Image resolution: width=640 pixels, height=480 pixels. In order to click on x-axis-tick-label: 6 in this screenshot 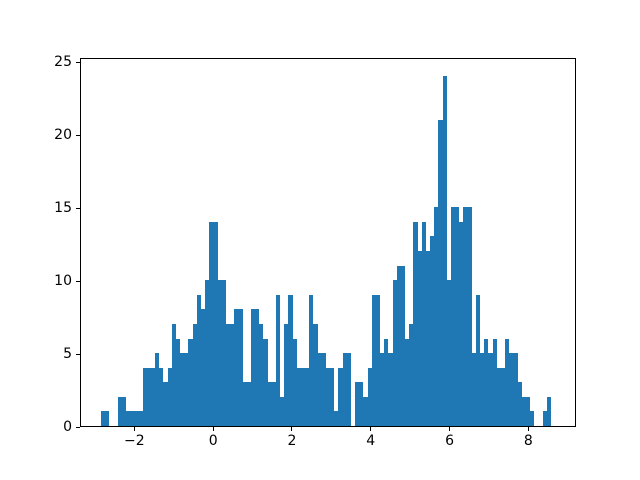, I will do `click(449, 441)`.